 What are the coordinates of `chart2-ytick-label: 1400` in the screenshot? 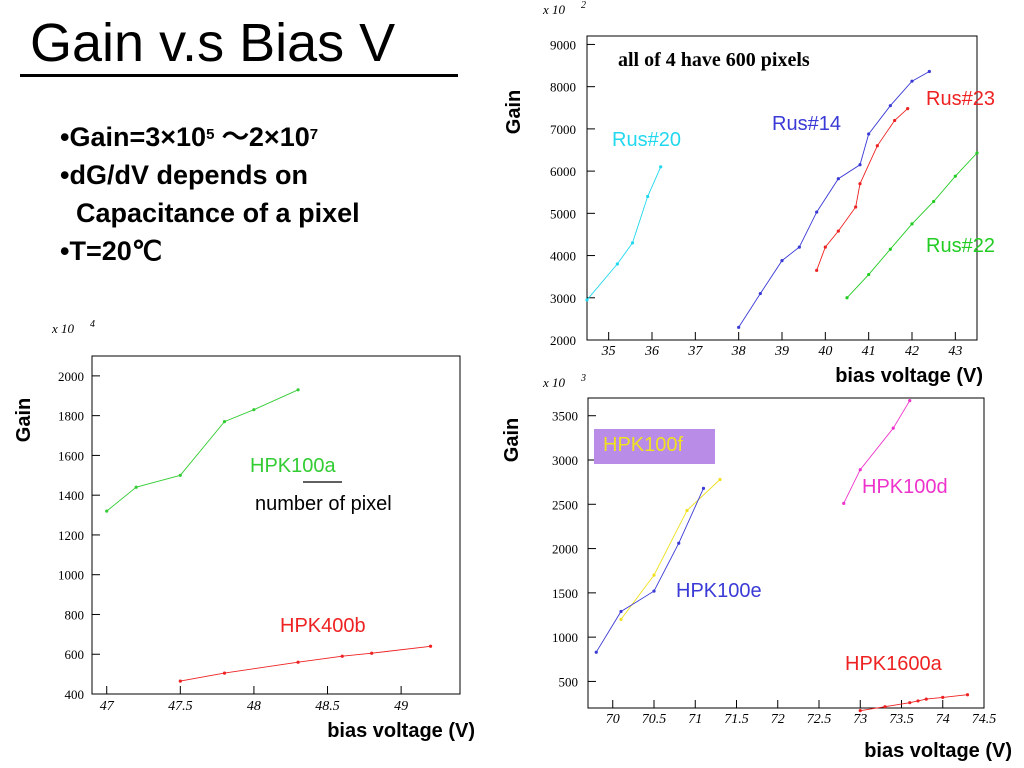 It's located at (71, 495).